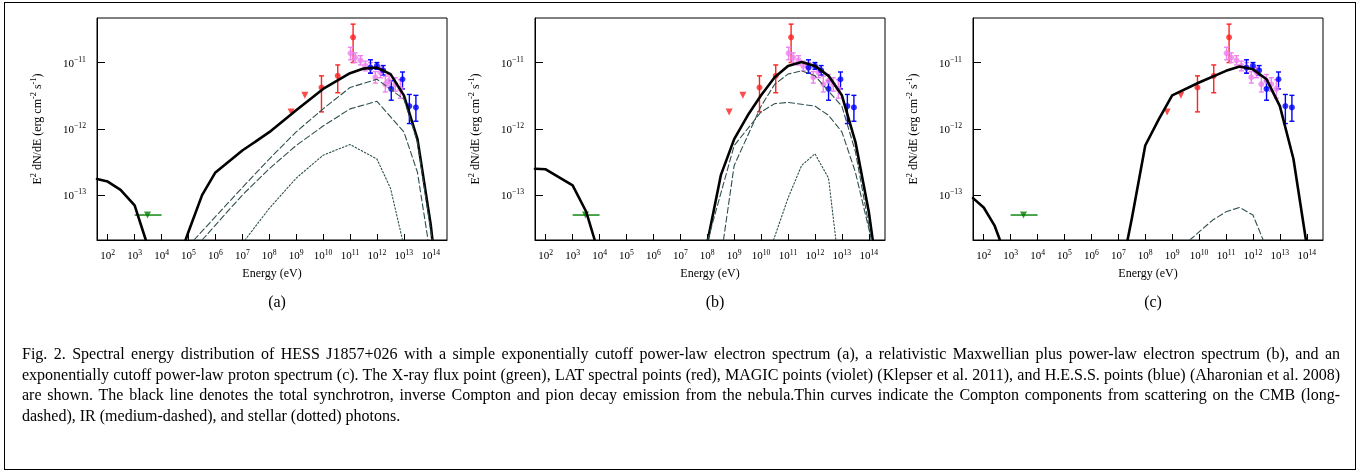 Image resolution: width=1362 pixels, height=474 pixels. Describe the element at coordinates (277, 301) in the screenshot. I see `text: (a)` at that location.